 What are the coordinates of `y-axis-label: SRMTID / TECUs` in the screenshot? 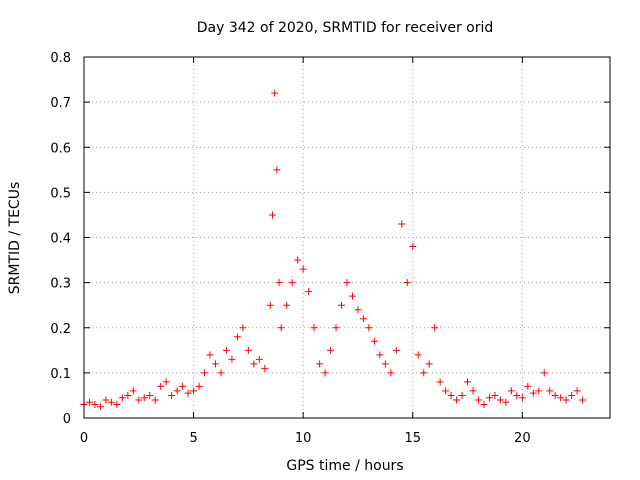 It's located at (15, 238).